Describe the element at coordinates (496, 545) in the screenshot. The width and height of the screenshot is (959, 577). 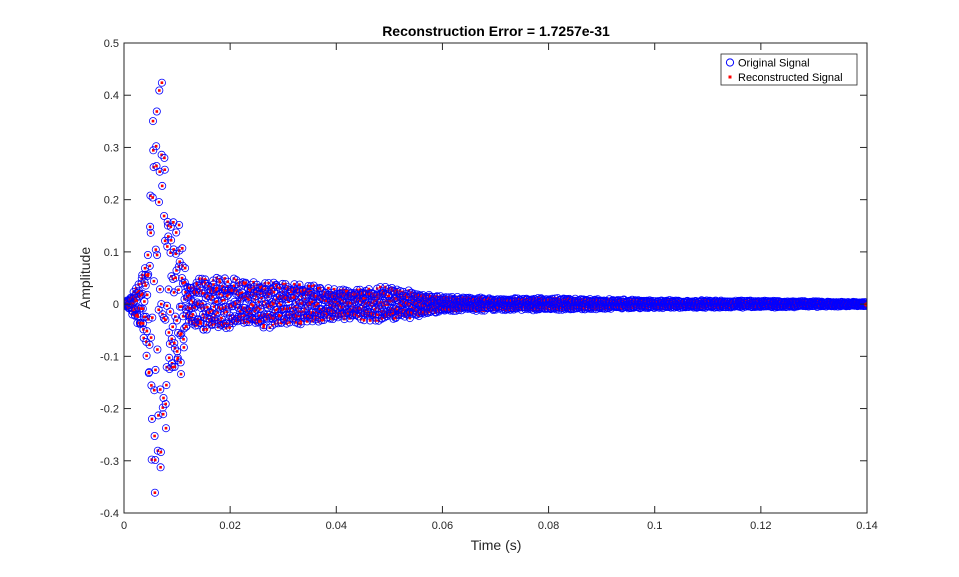
I see `x-axis-label: Time (s)` at that location.